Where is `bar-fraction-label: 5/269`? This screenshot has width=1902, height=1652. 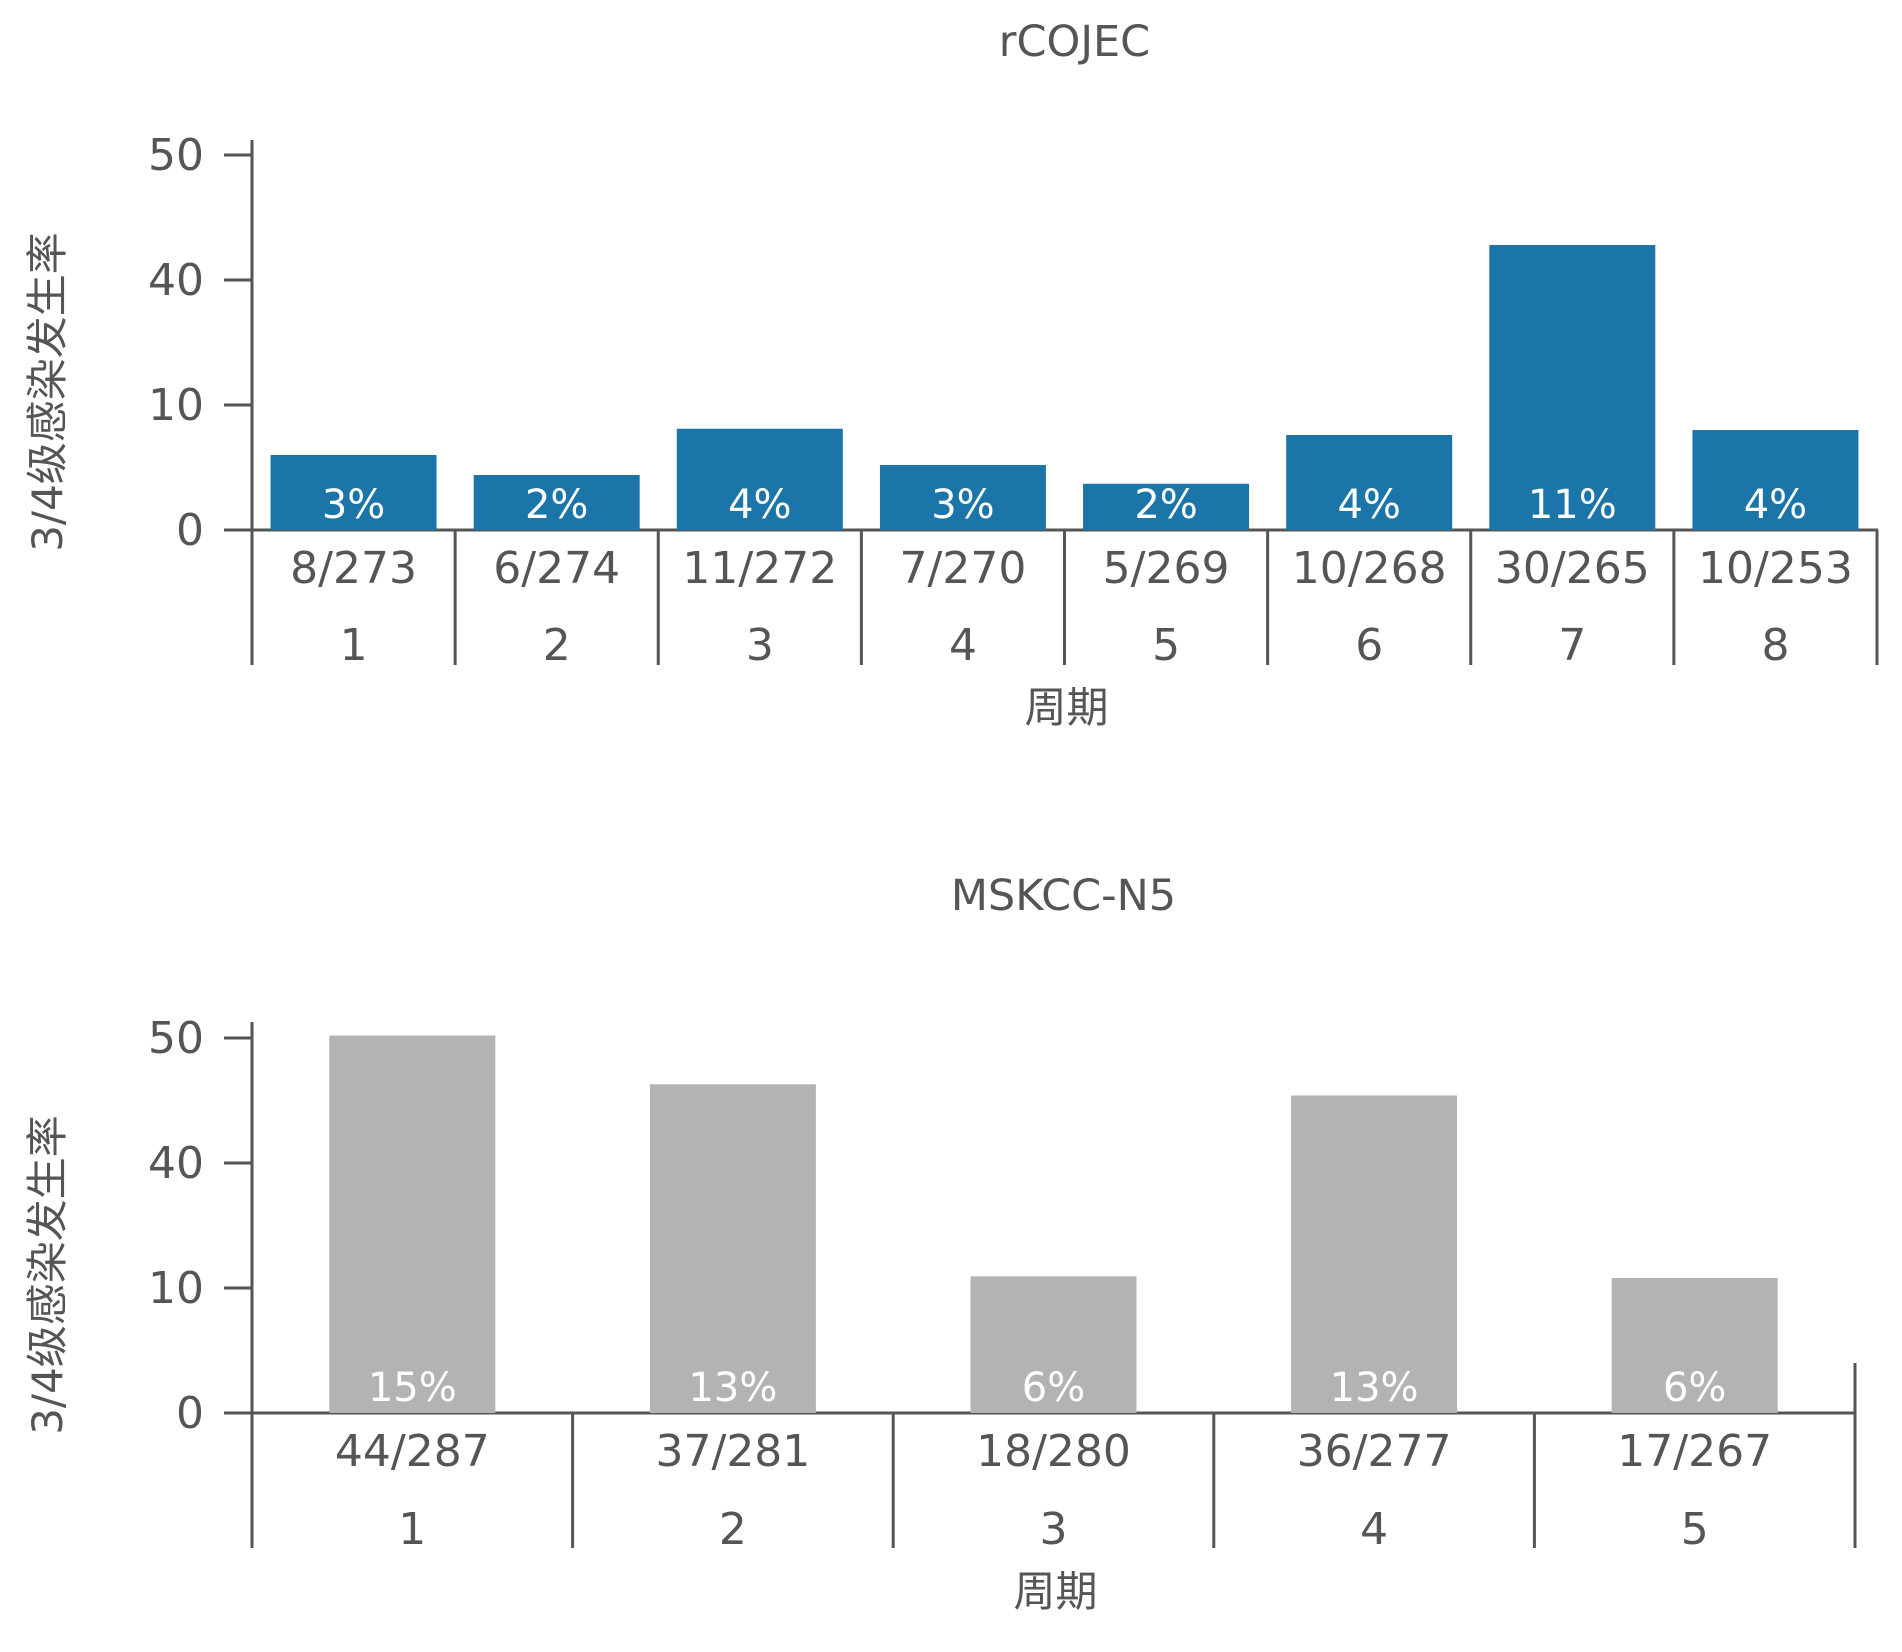 bar-fraction-label: 5/269 is located at coordinates (1166, 568).